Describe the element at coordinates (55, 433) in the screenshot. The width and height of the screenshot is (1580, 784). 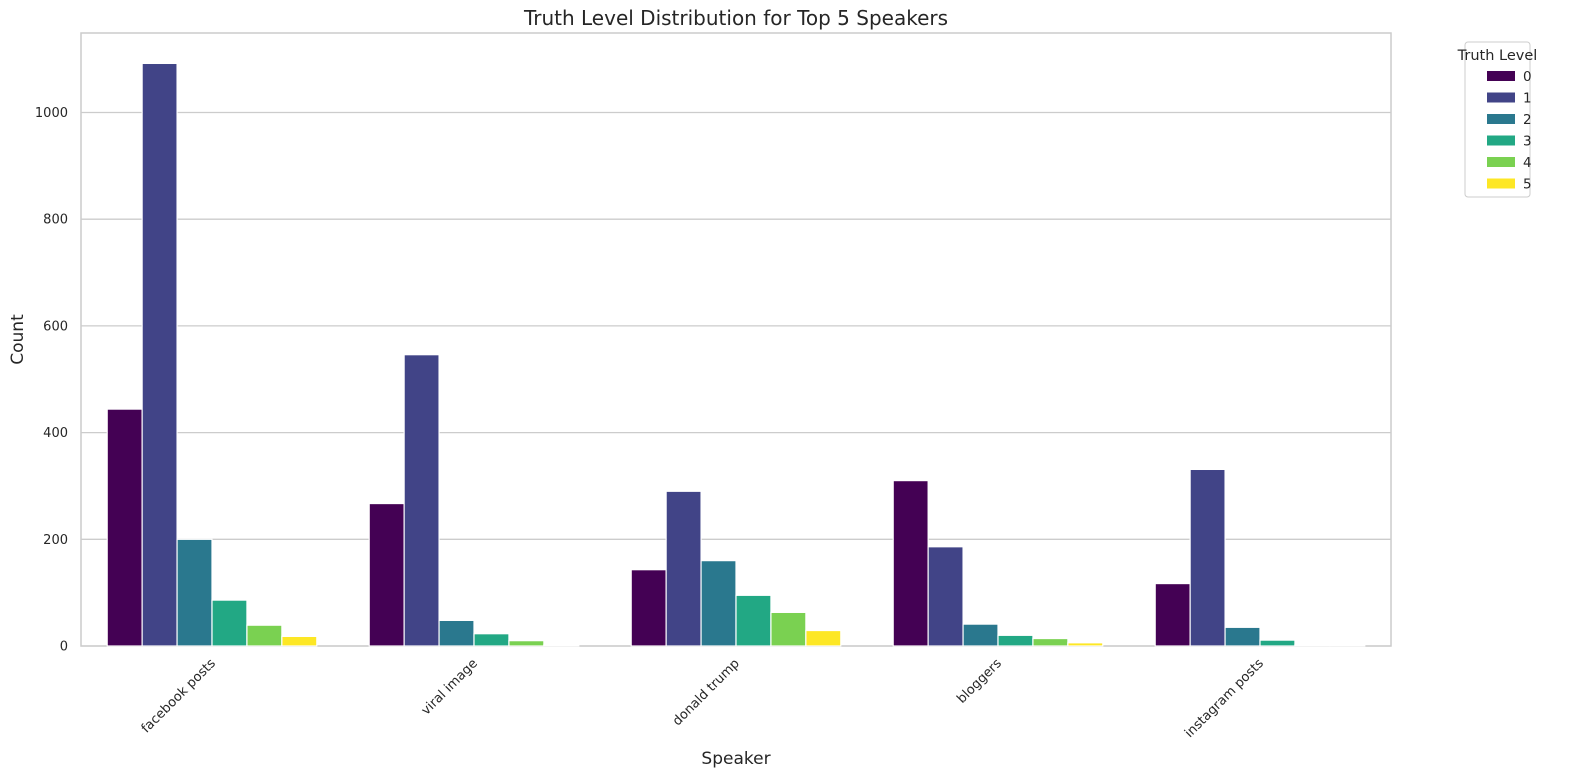
I see `y-tick-label: 400` at that location.